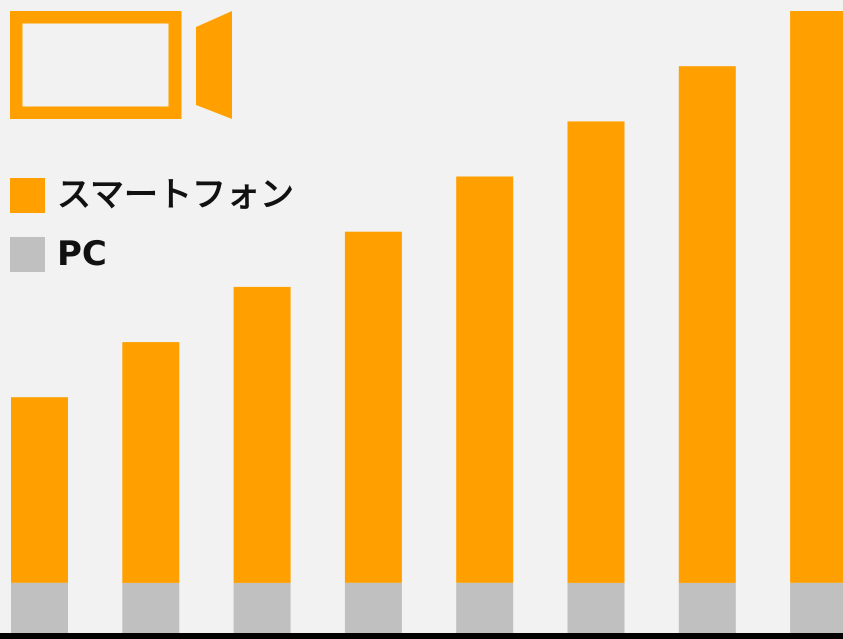 The image size is (843, 639). I want to click on legend-label-smartphone: スマートフォン, so click(175, 195).